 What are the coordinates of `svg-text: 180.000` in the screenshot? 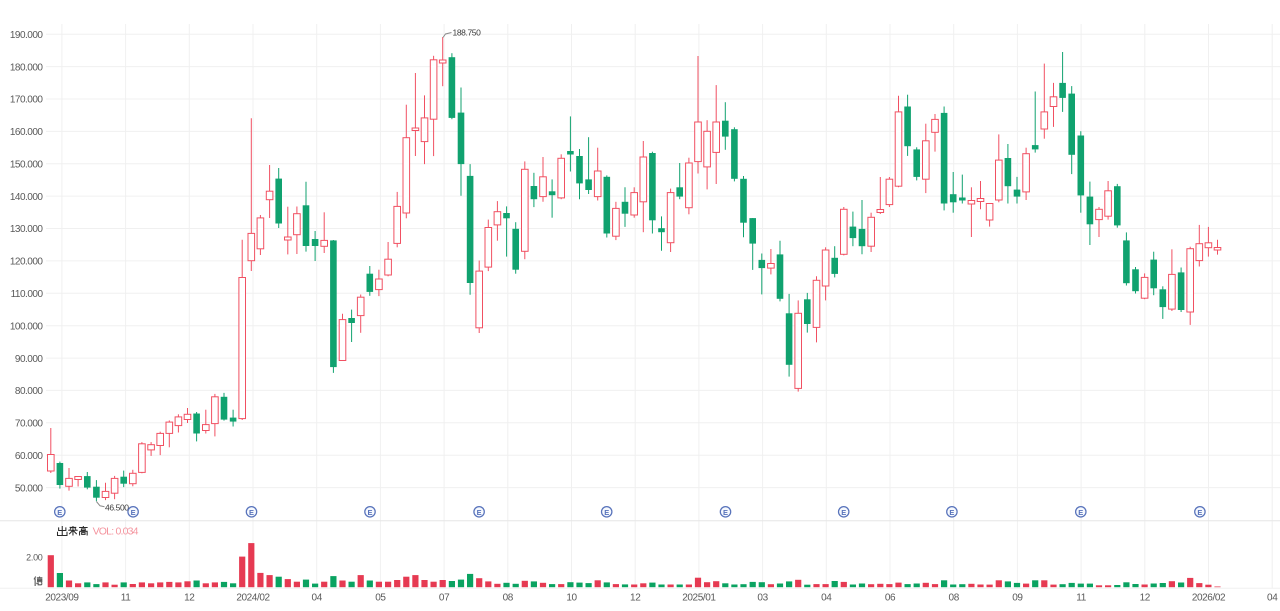 It's located at (27, 67).